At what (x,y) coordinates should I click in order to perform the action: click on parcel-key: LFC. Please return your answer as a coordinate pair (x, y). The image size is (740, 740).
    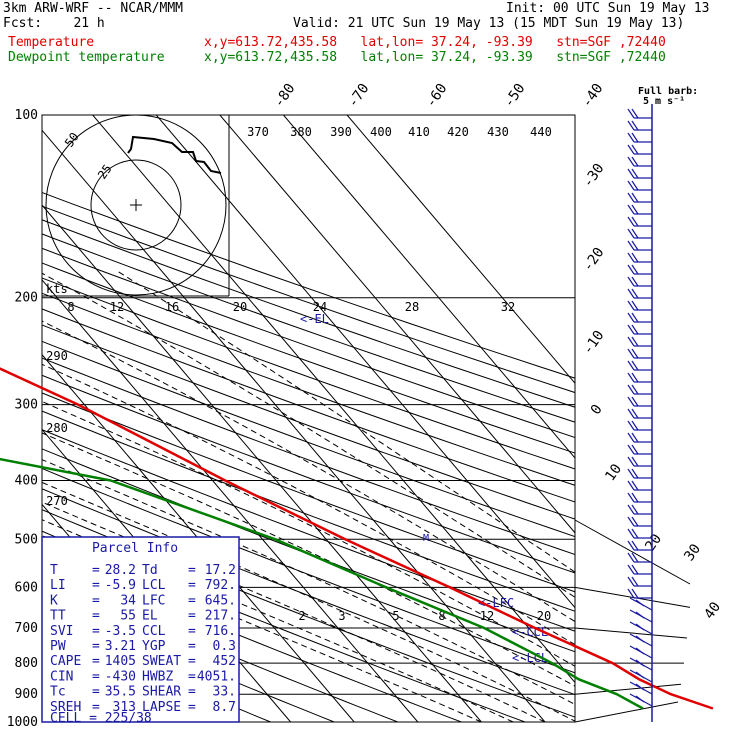
    Looking at the image, I should click on (153, 600).